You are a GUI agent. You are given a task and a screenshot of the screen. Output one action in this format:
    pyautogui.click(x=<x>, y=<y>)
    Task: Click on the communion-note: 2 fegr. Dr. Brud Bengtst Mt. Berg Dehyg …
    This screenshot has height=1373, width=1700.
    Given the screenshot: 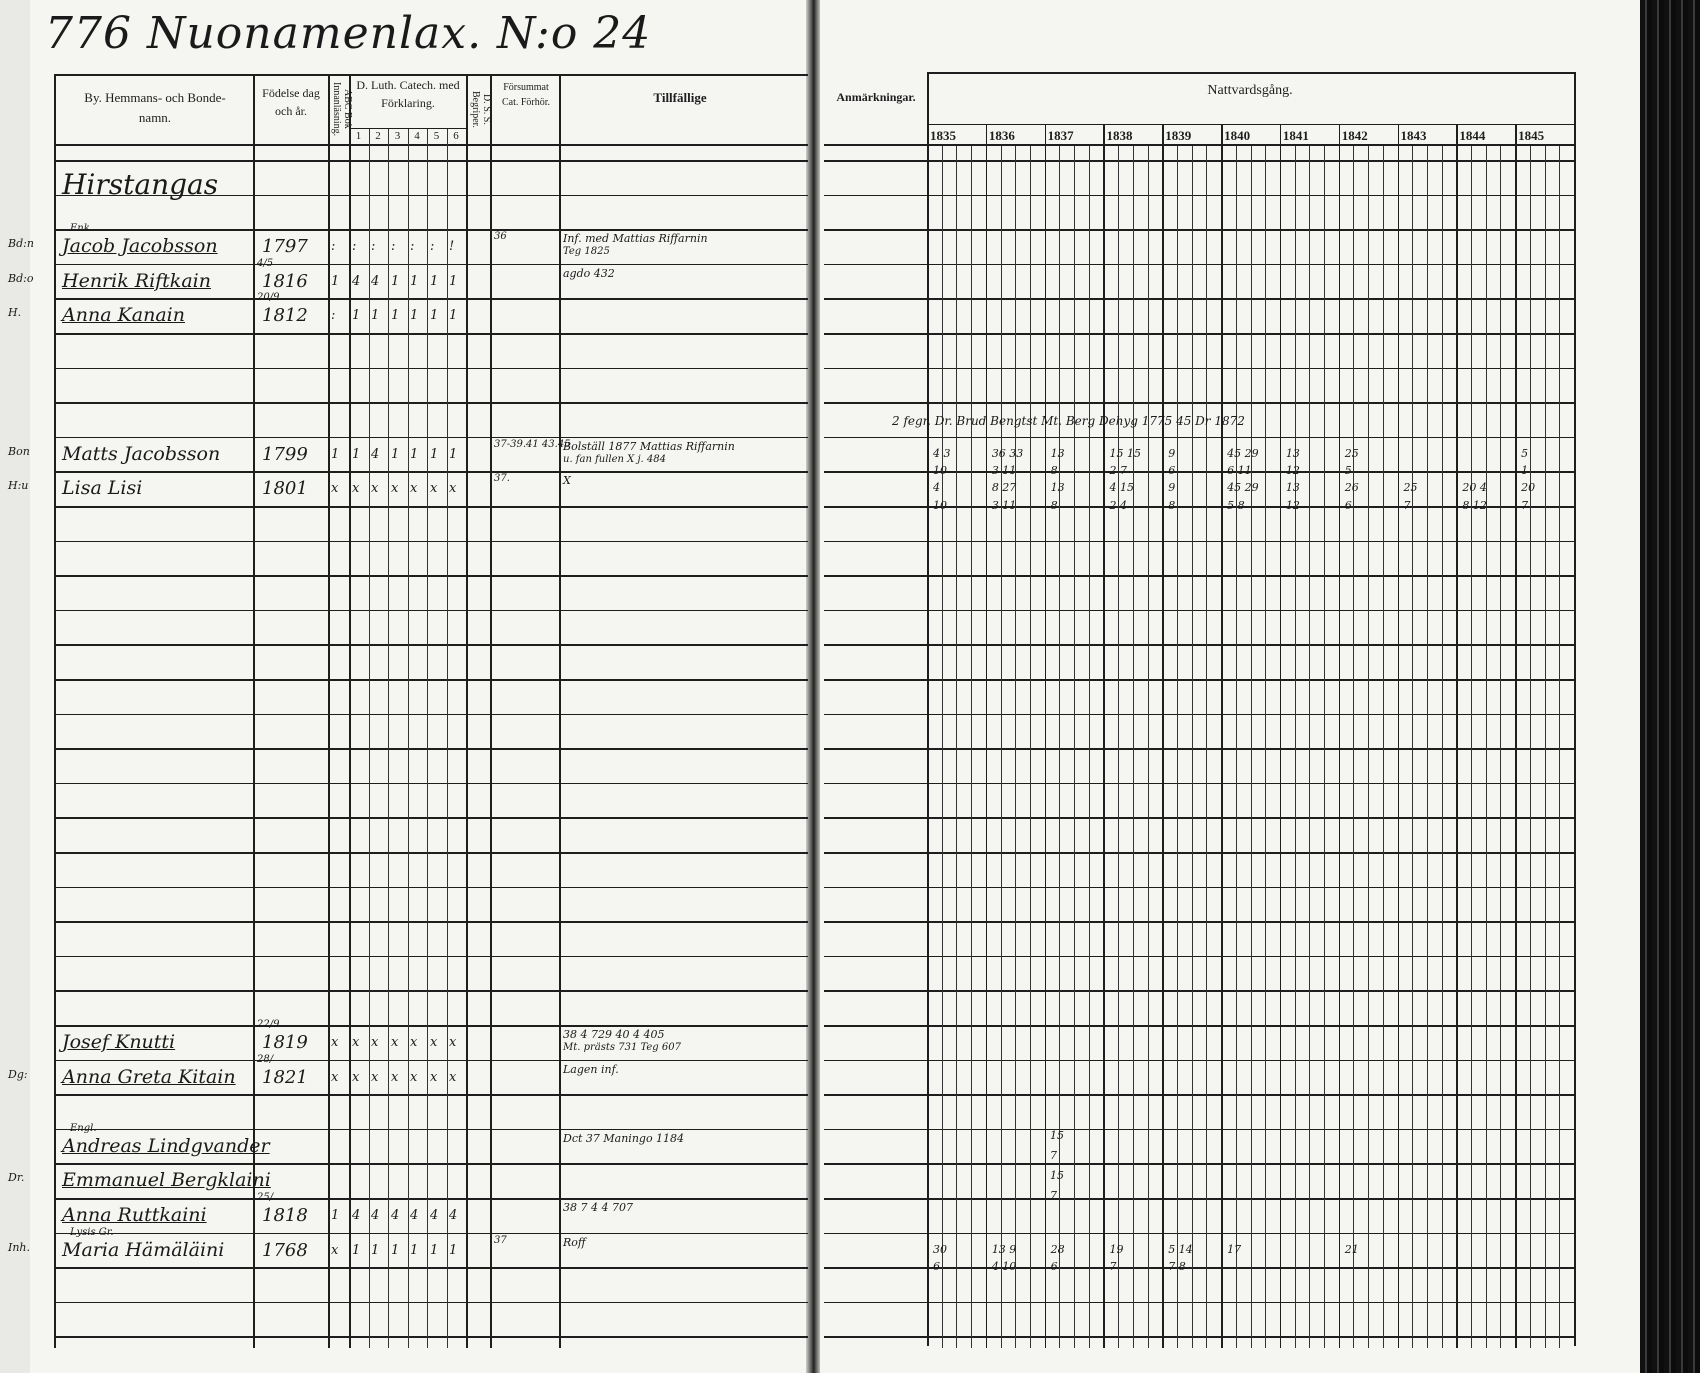 What is the action you would take?
    pyautogui.click(x=1068, y=421)
    